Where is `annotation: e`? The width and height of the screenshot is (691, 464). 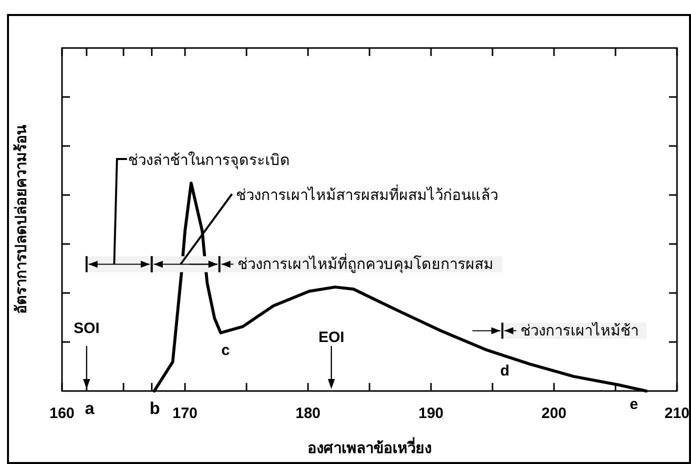 annotation: e is located at coordinates (634, 404).